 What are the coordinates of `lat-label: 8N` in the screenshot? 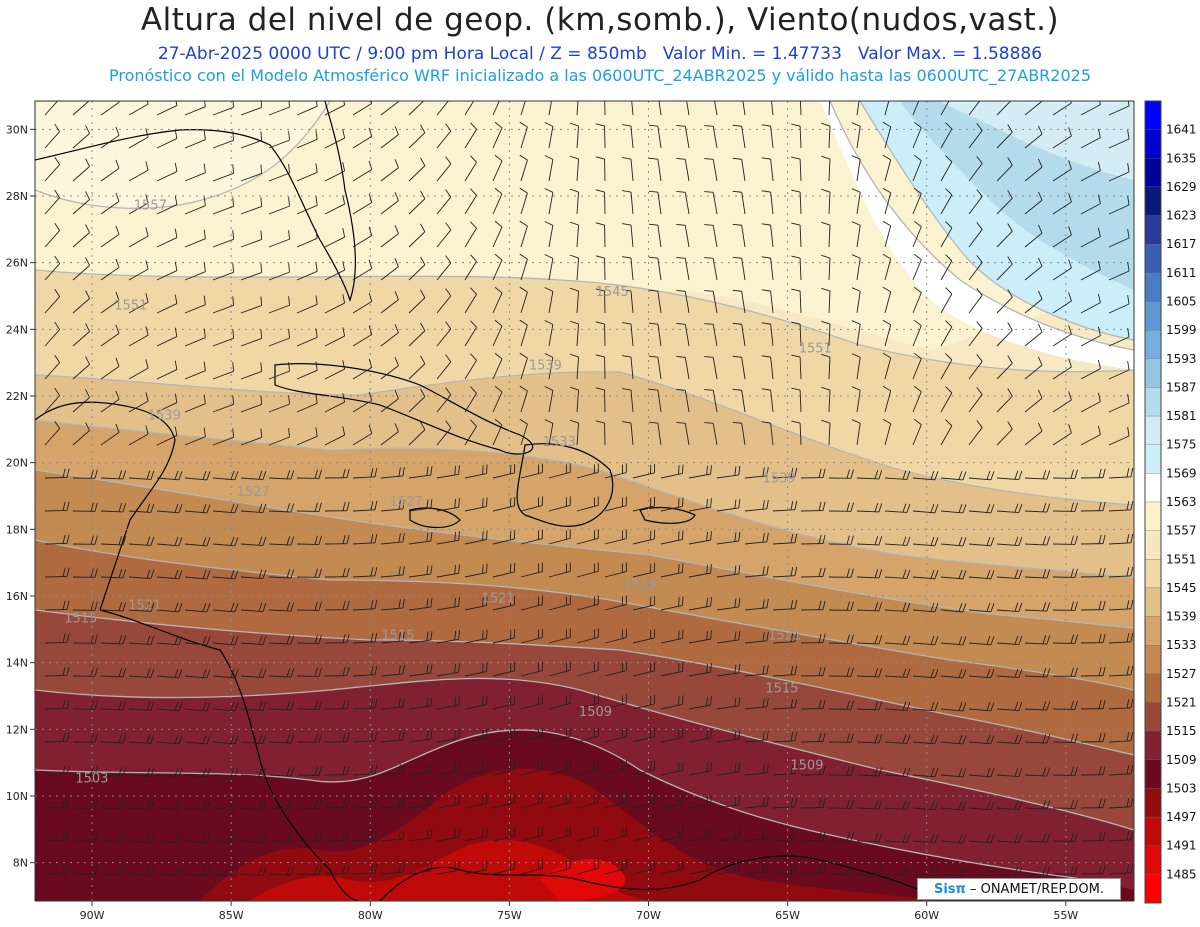 It's located at (20, 863).